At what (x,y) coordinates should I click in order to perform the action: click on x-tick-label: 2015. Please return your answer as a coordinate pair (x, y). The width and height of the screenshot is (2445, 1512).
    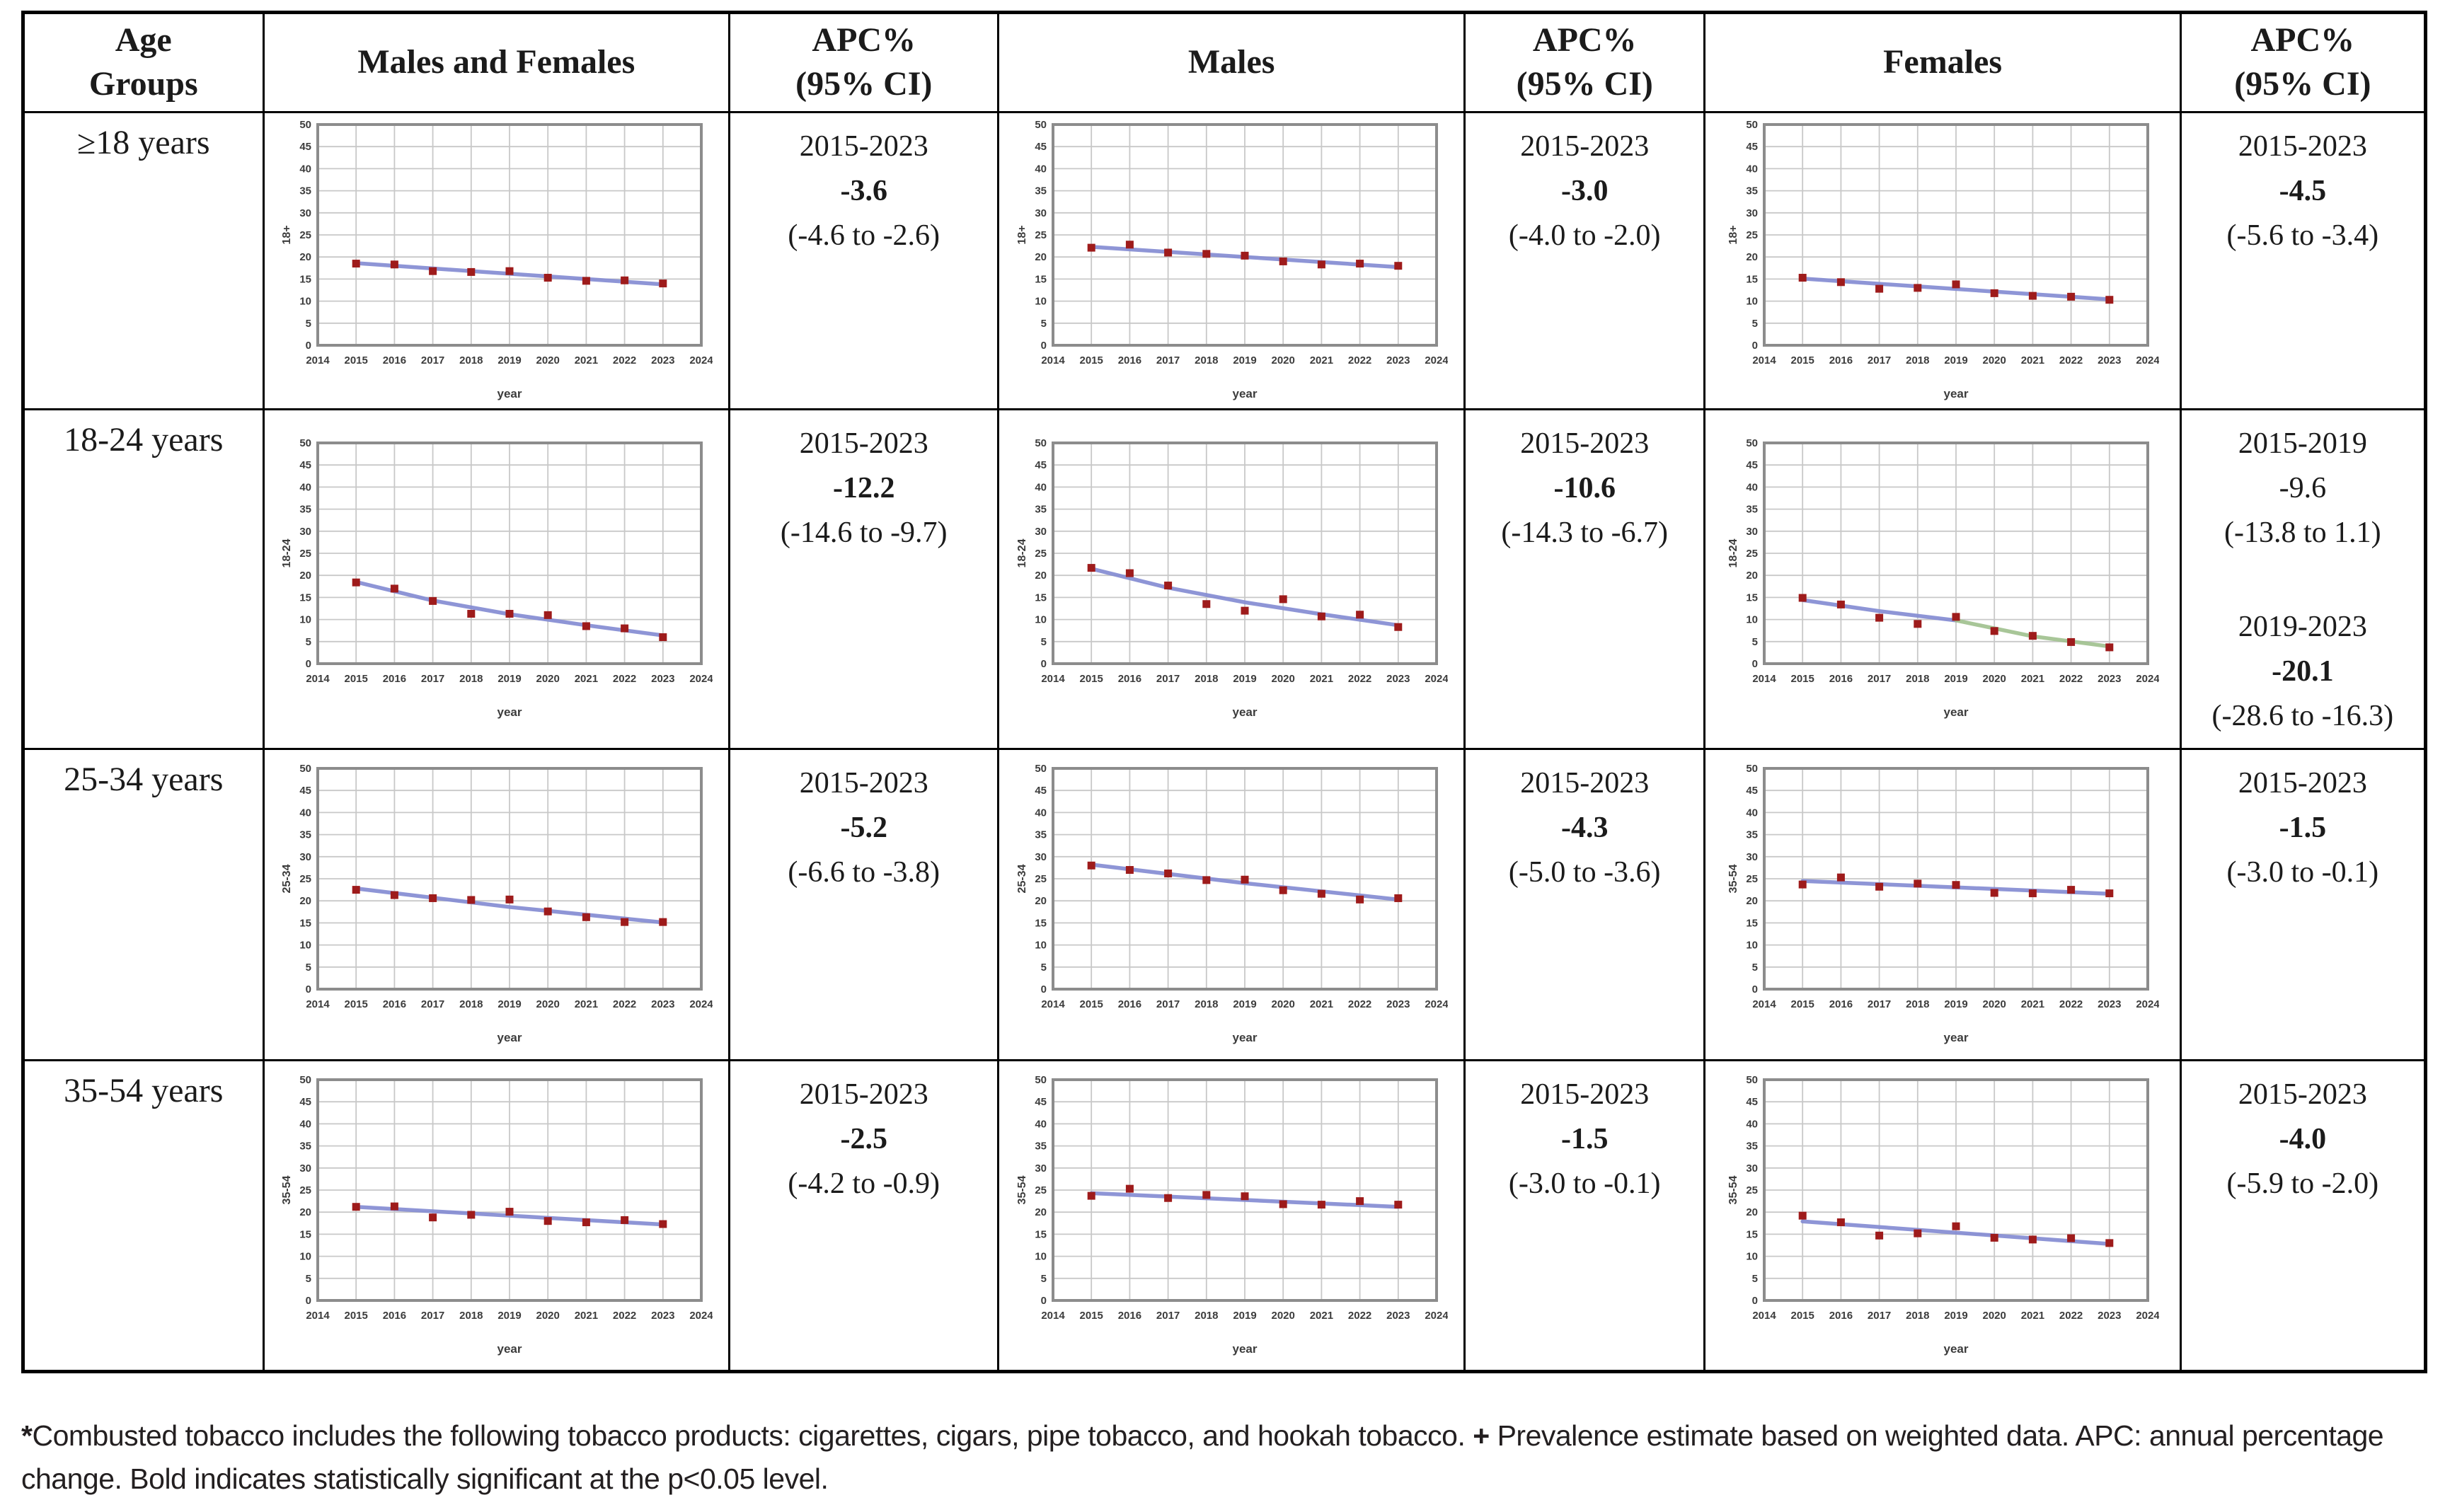
    Looking at the image, I should click on (356, 360).